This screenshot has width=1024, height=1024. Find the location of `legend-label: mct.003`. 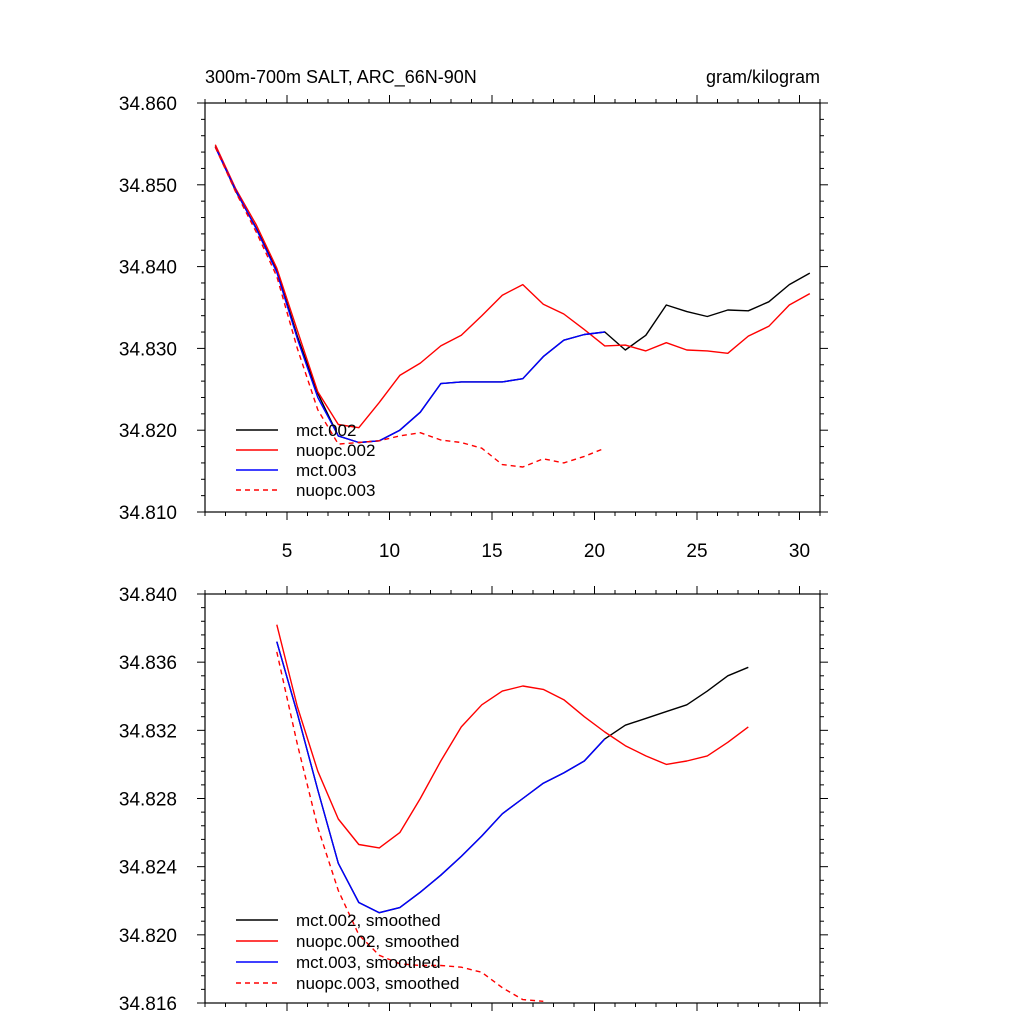

legend-label: mct.003 is located at coordinates (326, 470).